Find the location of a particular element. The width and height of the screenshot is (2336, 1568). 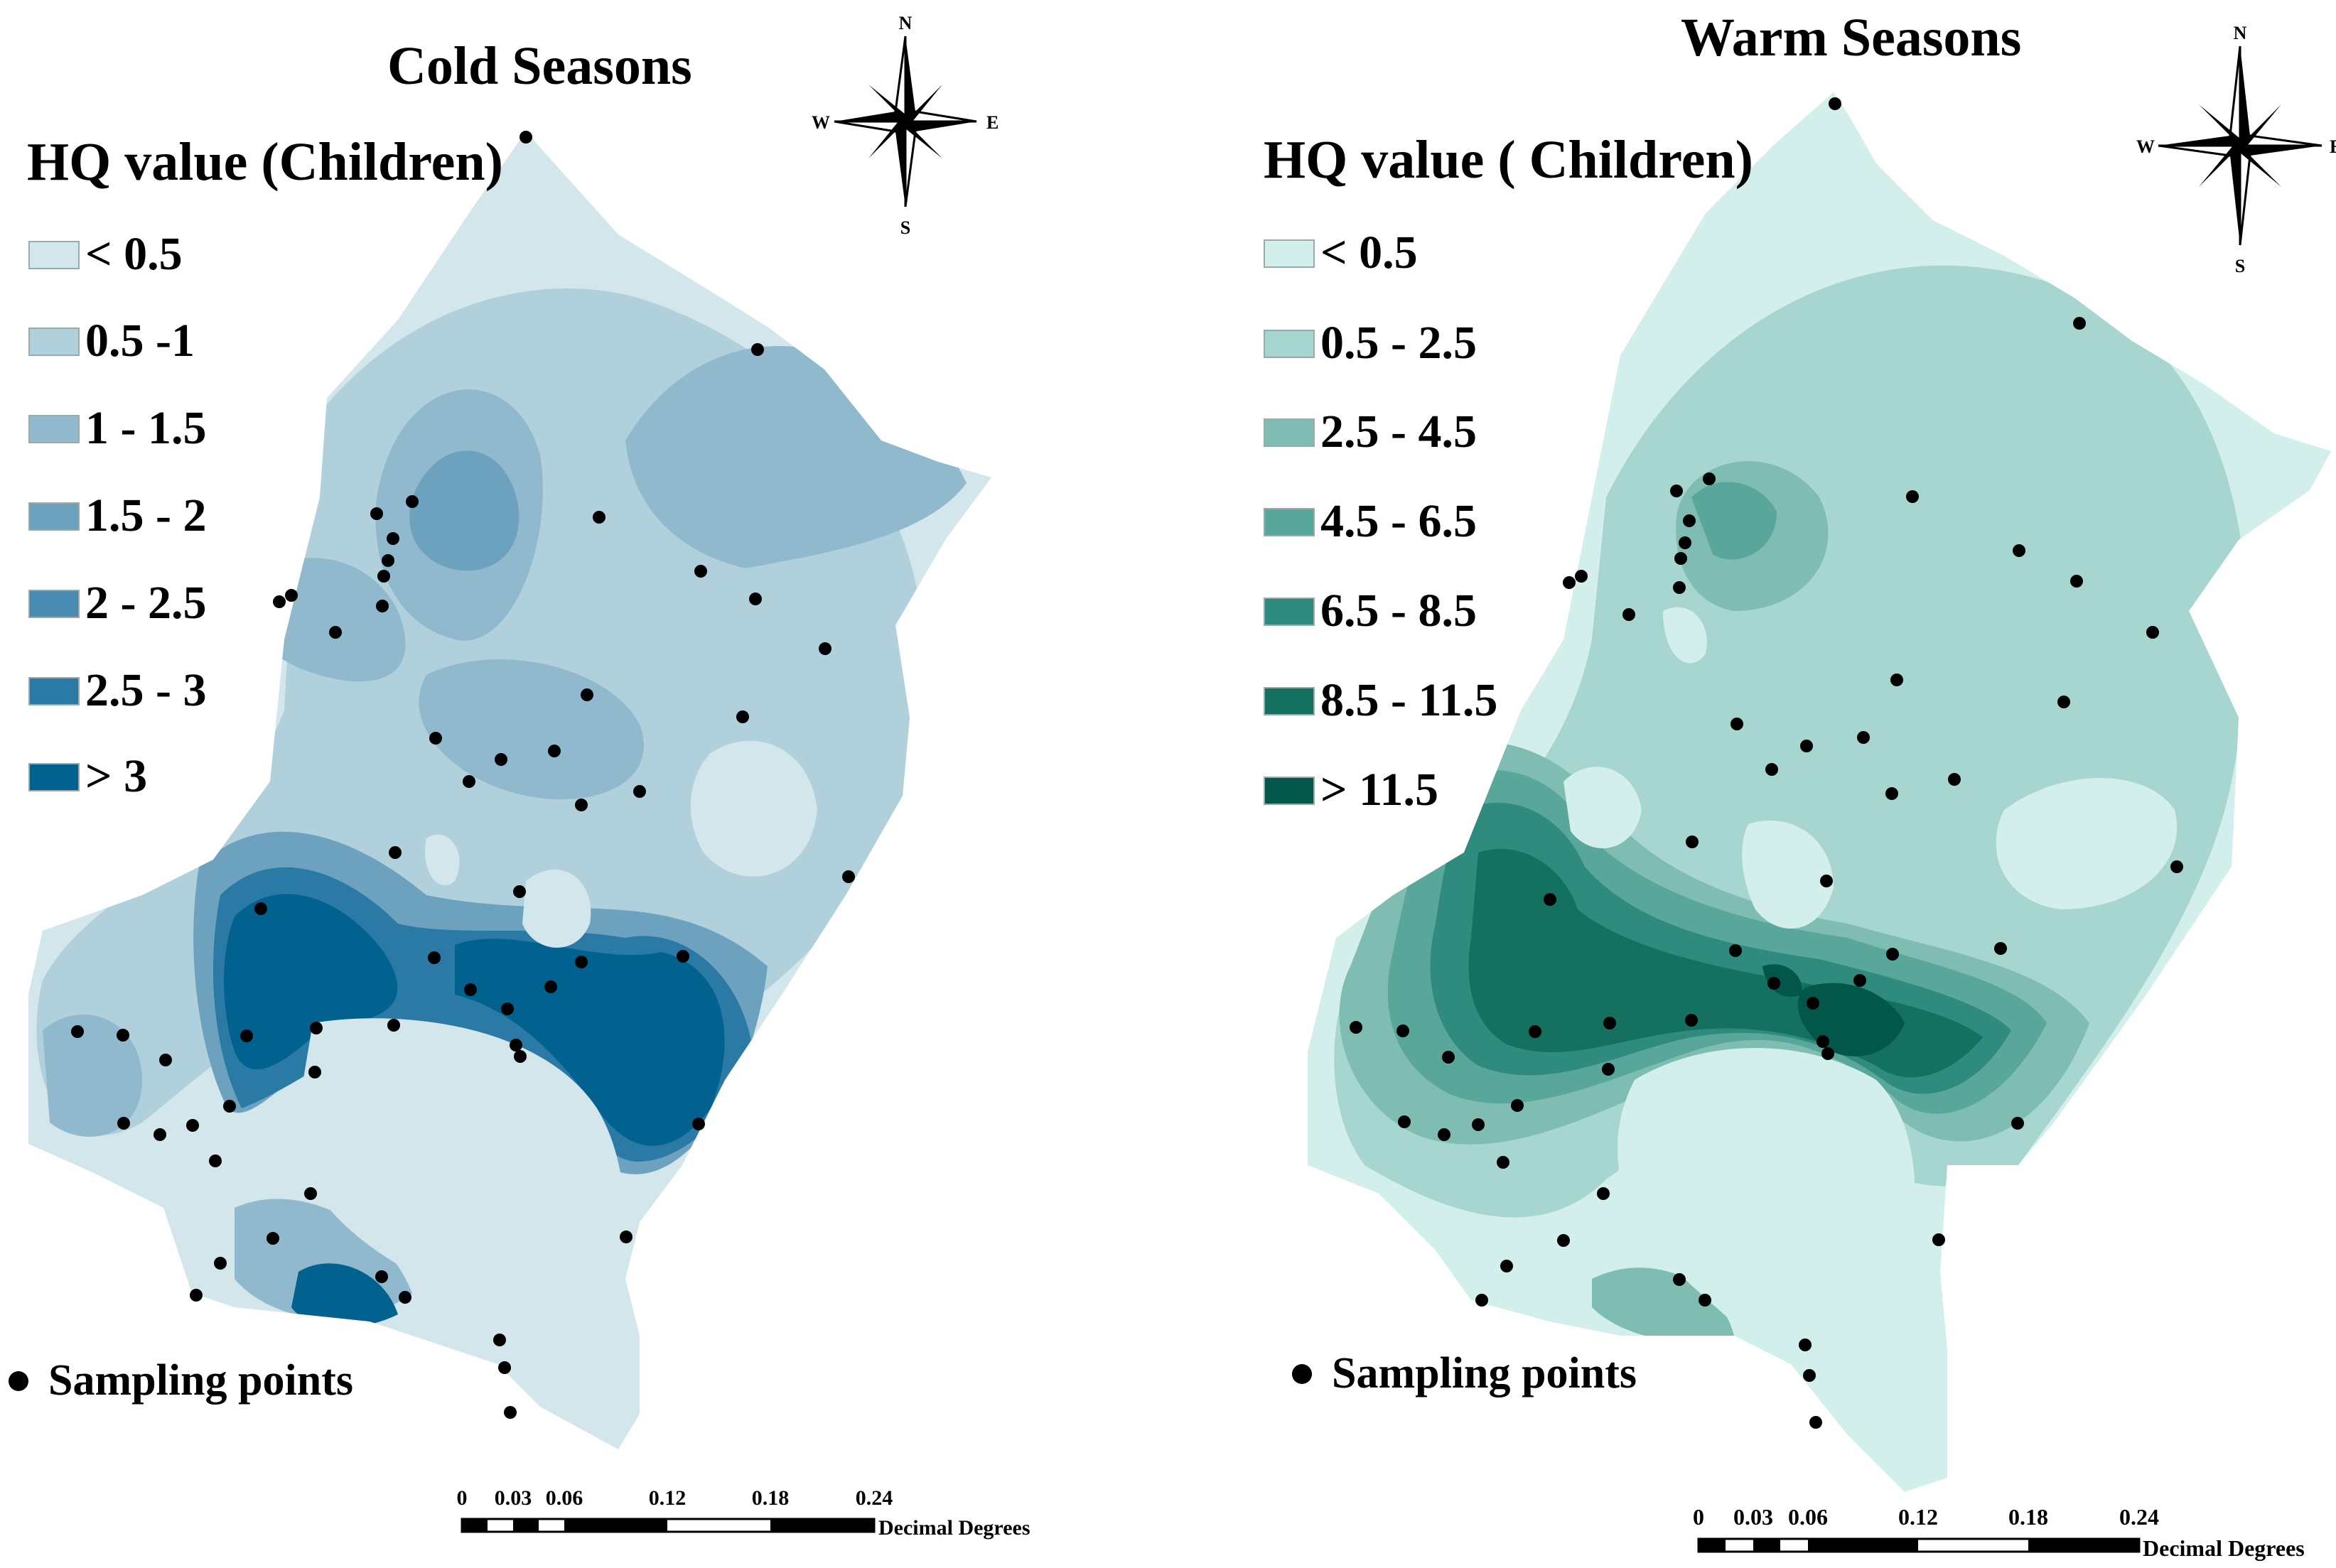

legend-label: 2.5 - 3 is located at coordinates (146, 690).